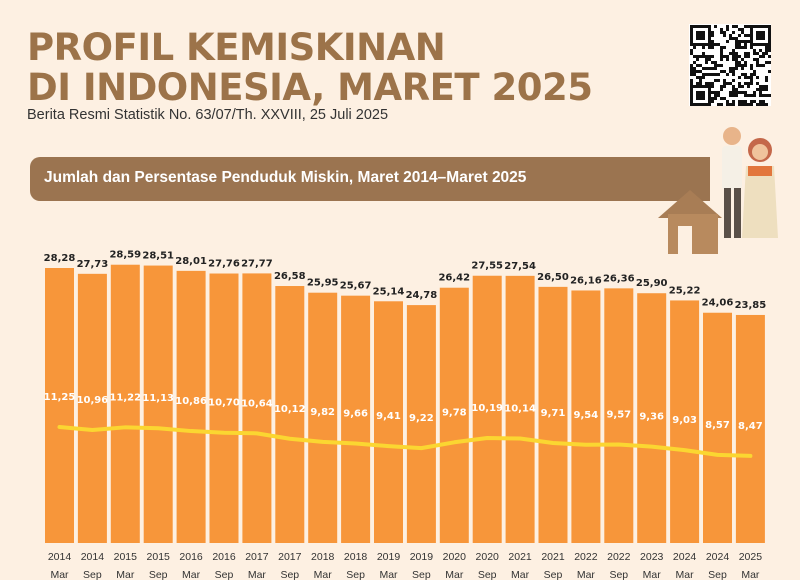 The image size is (800, 580). I want to click on line-value-label: 9,78, so click(454, 412).